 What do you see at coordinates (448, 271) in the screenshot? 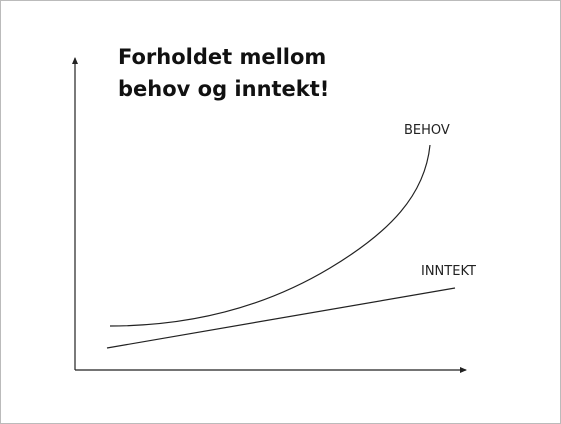
I see `curve-label: INNTEKT` at bounding box center [448, 271].